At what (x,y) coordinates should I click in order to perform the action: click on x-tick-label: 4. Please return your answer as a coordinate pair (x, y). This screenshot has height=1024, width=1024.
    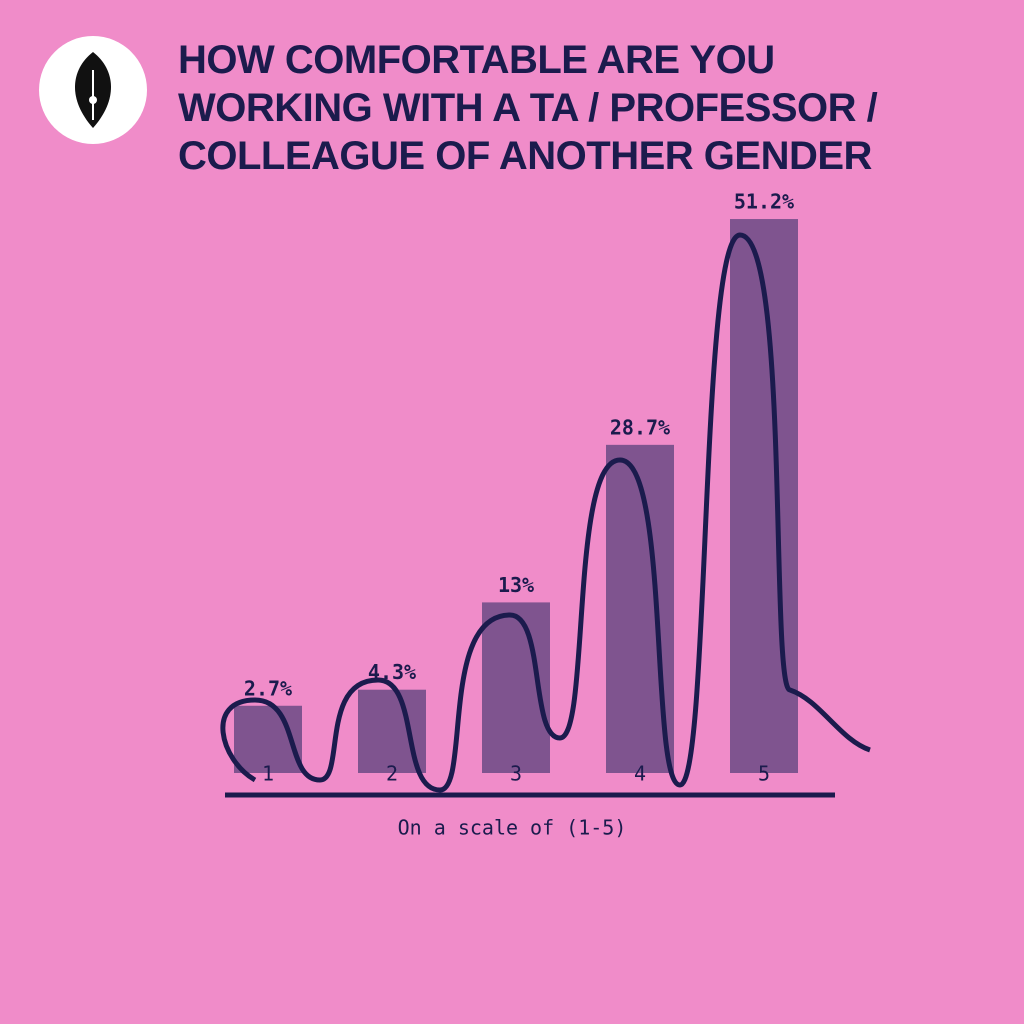
    Looking at the image, I should click on (640, 774).